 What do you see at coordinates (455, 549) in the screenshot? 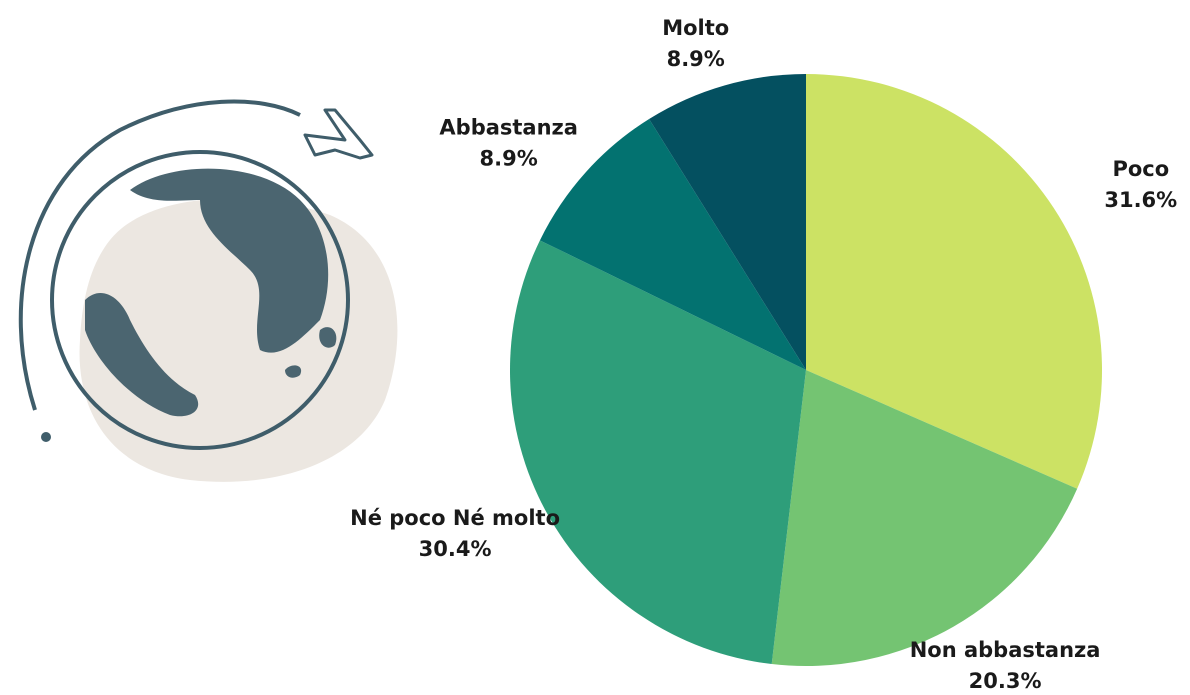
I see `value-label: 30.4%` at bounding box center [455, 549].